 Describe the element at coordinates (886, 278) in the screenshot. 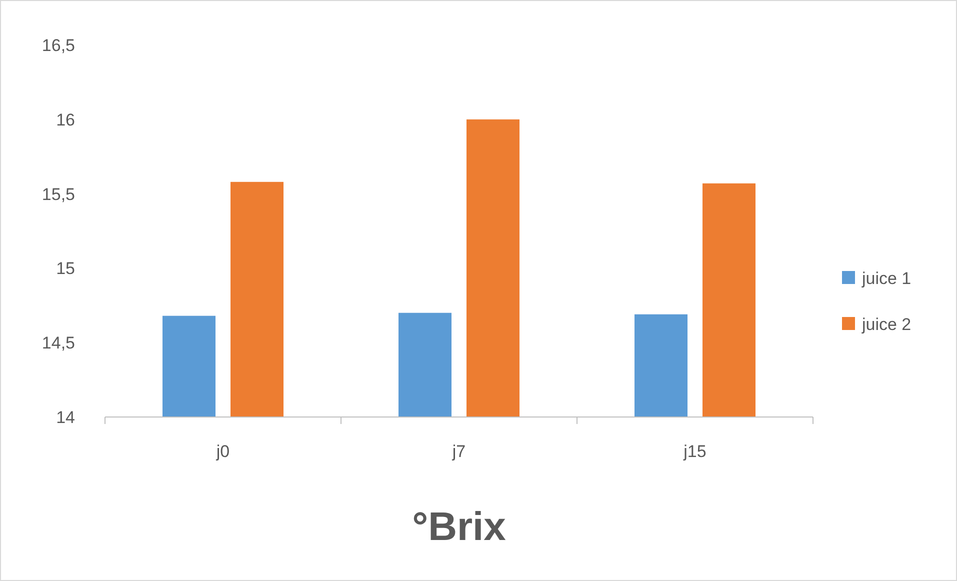

I see `legend-label: juice 1` at that location.